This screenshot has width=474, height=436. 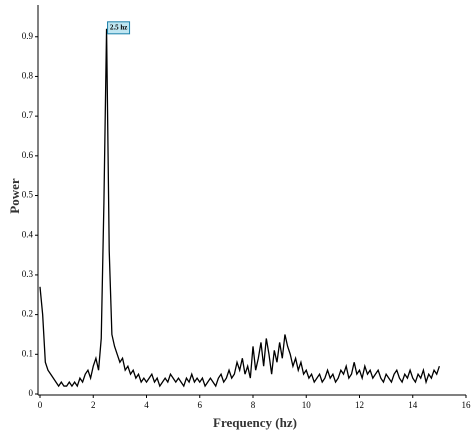 I want to click on x-tick-label: 14, so click(x=413, y=405).